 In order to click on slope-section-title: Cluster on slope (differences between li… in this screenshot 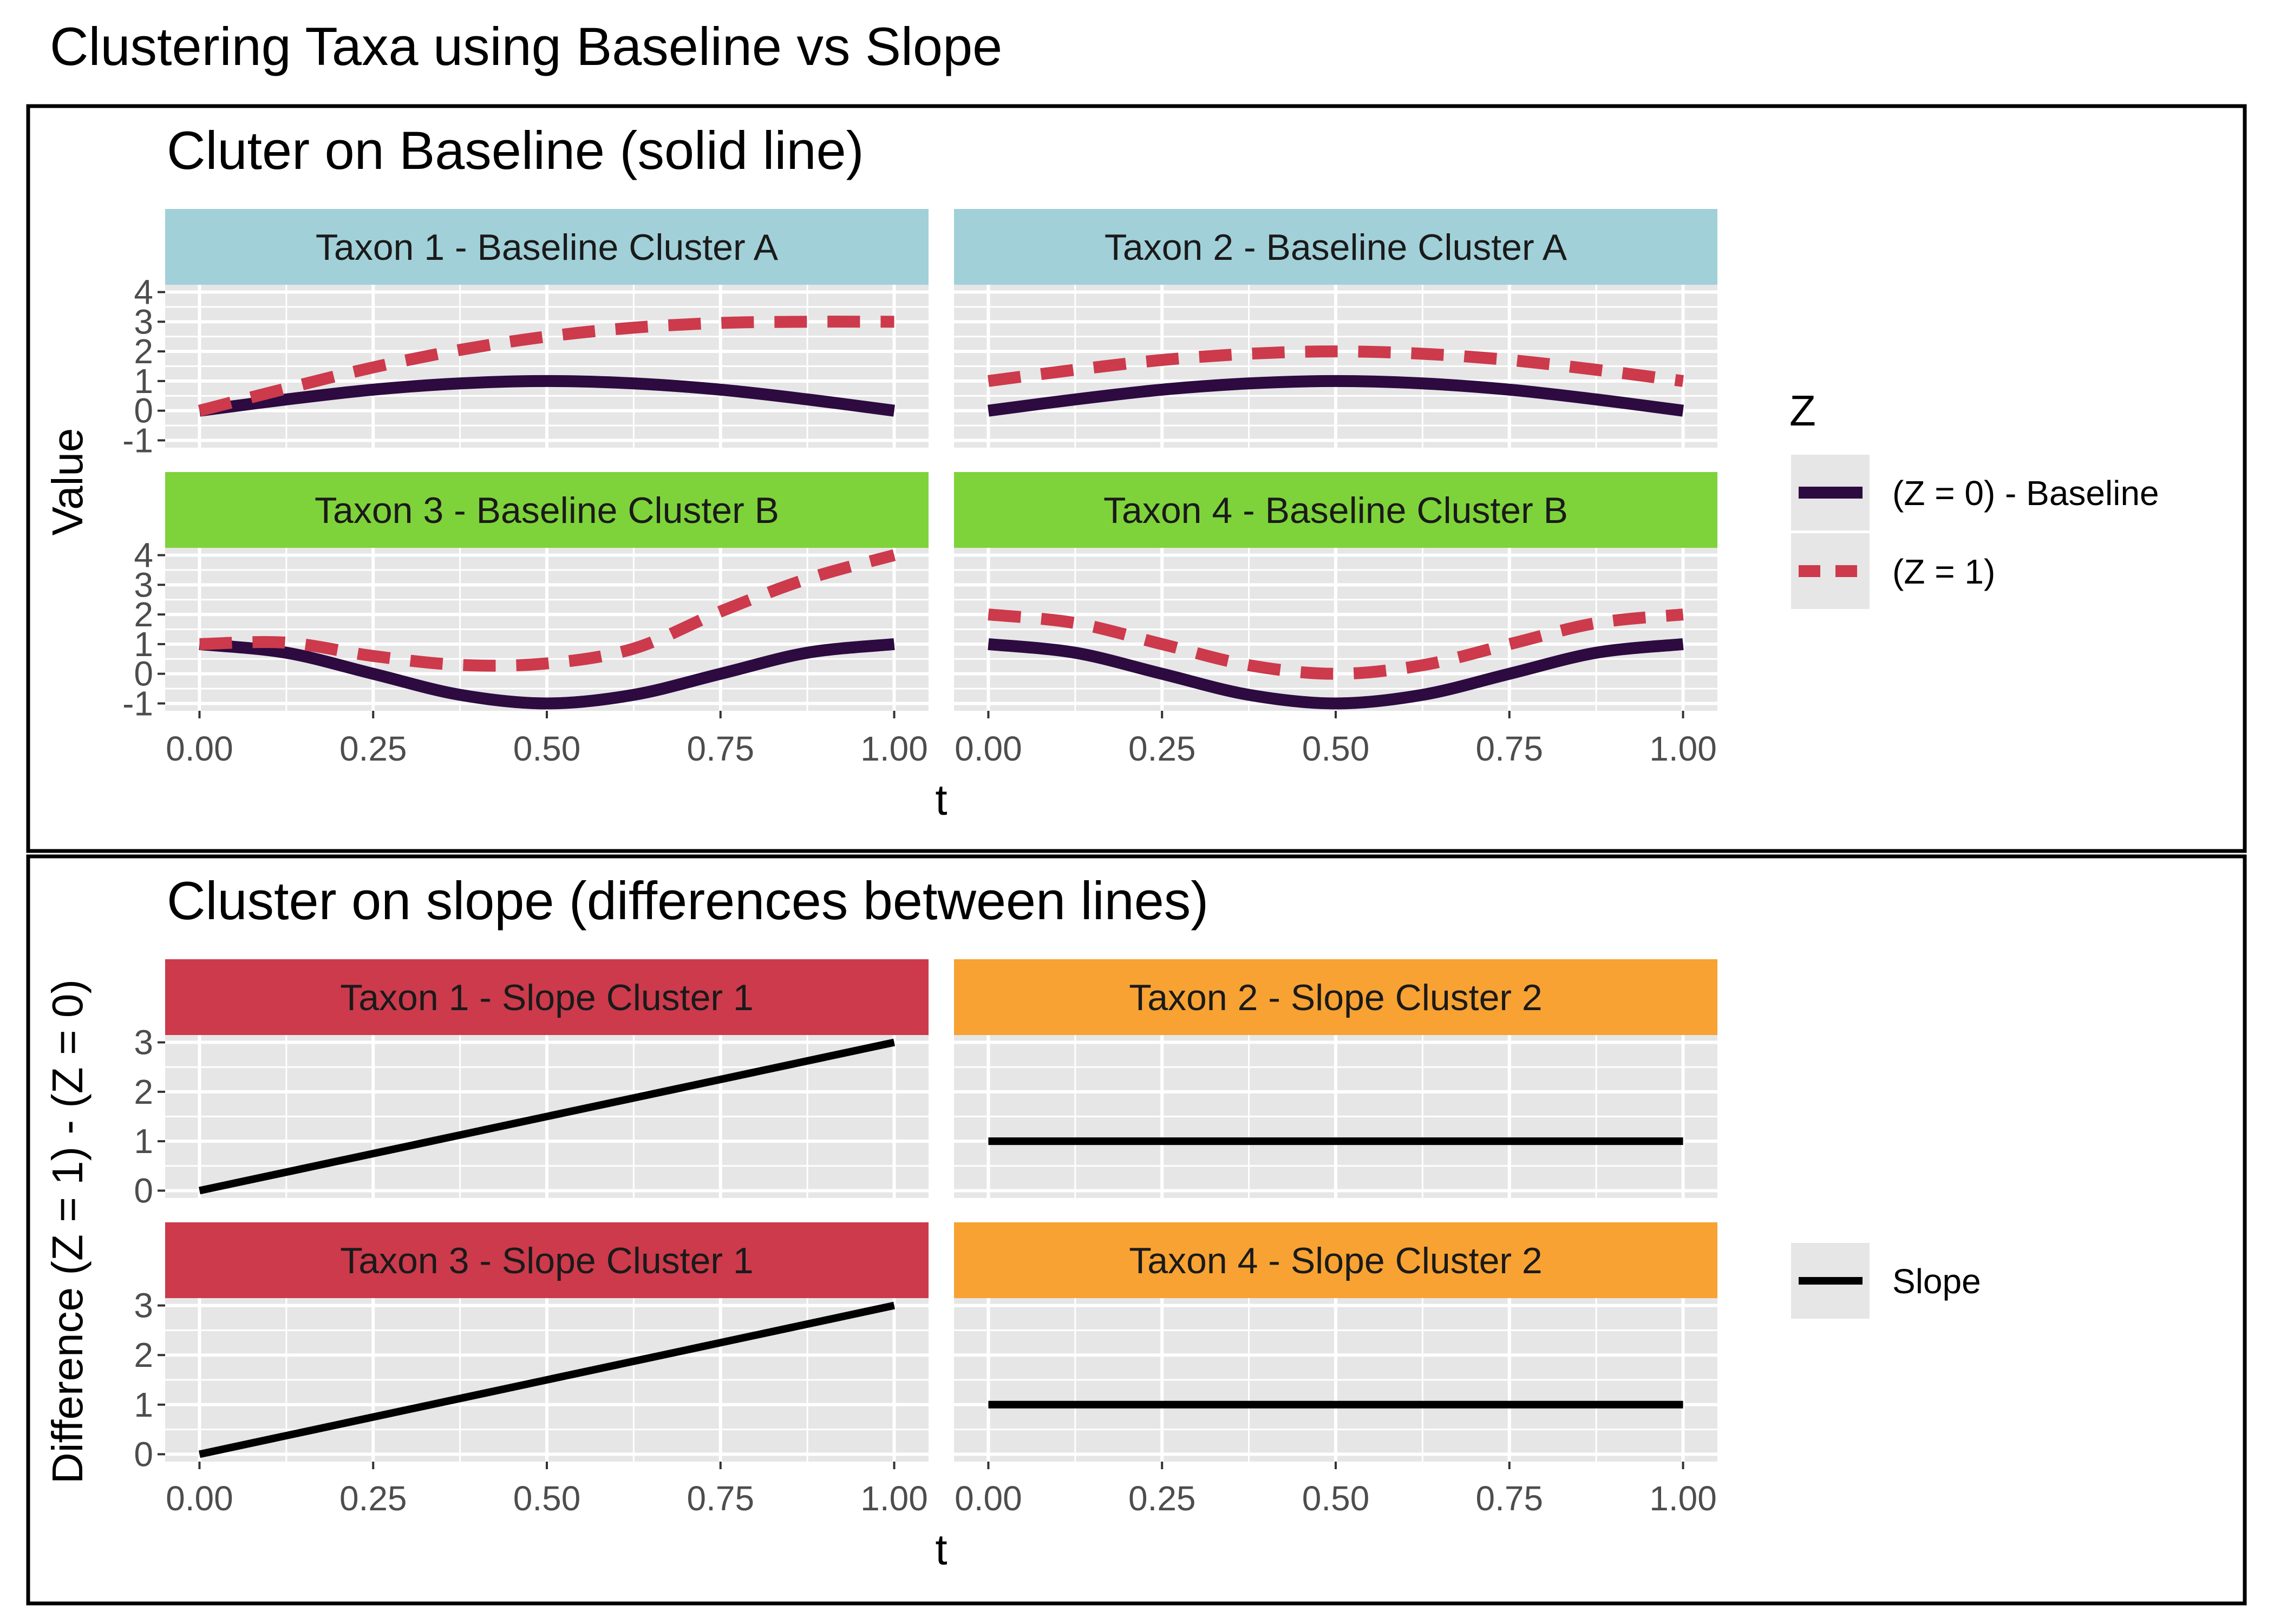, I will do `click(688, 900)`.